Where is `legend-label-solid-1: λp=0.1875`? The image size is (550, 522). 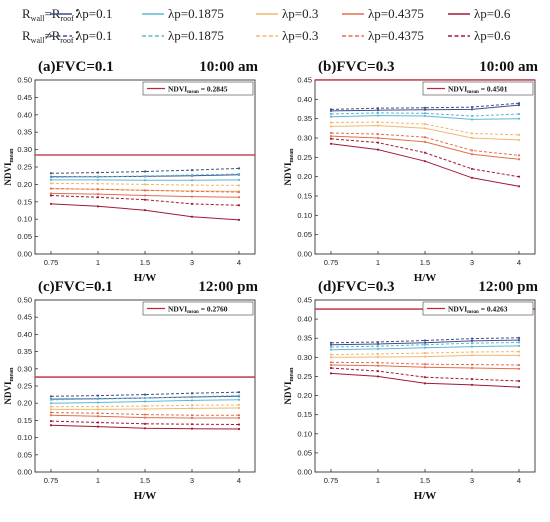 legend-label-solid-1: λp=0.1875 is located at coordinates (196, 13).